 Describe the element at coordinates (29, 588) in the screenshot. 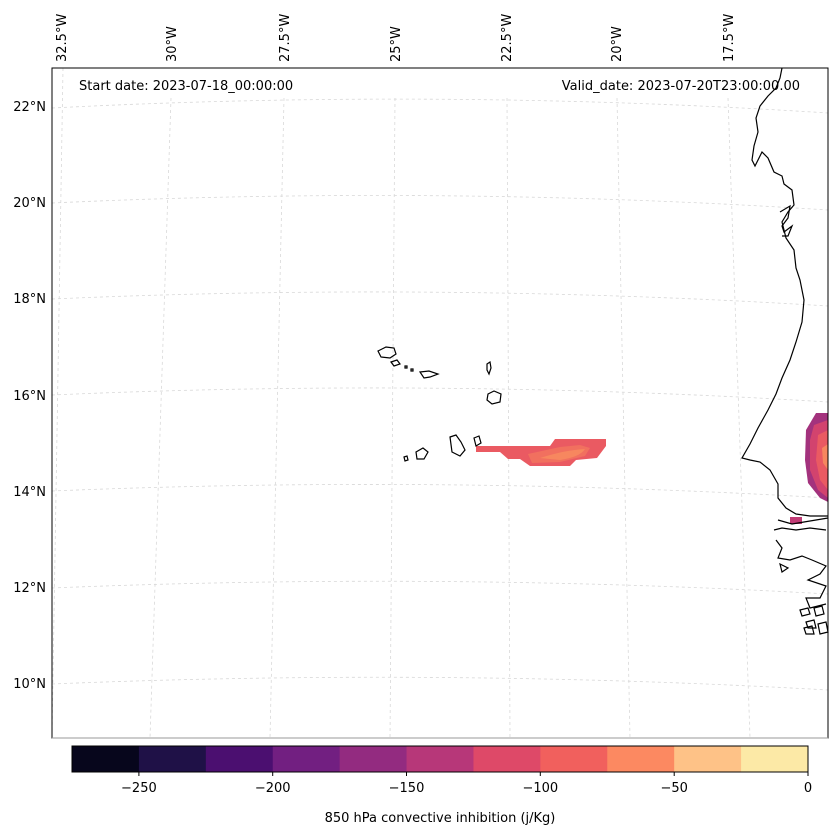

I see `lat-label: 12°N` at that location.